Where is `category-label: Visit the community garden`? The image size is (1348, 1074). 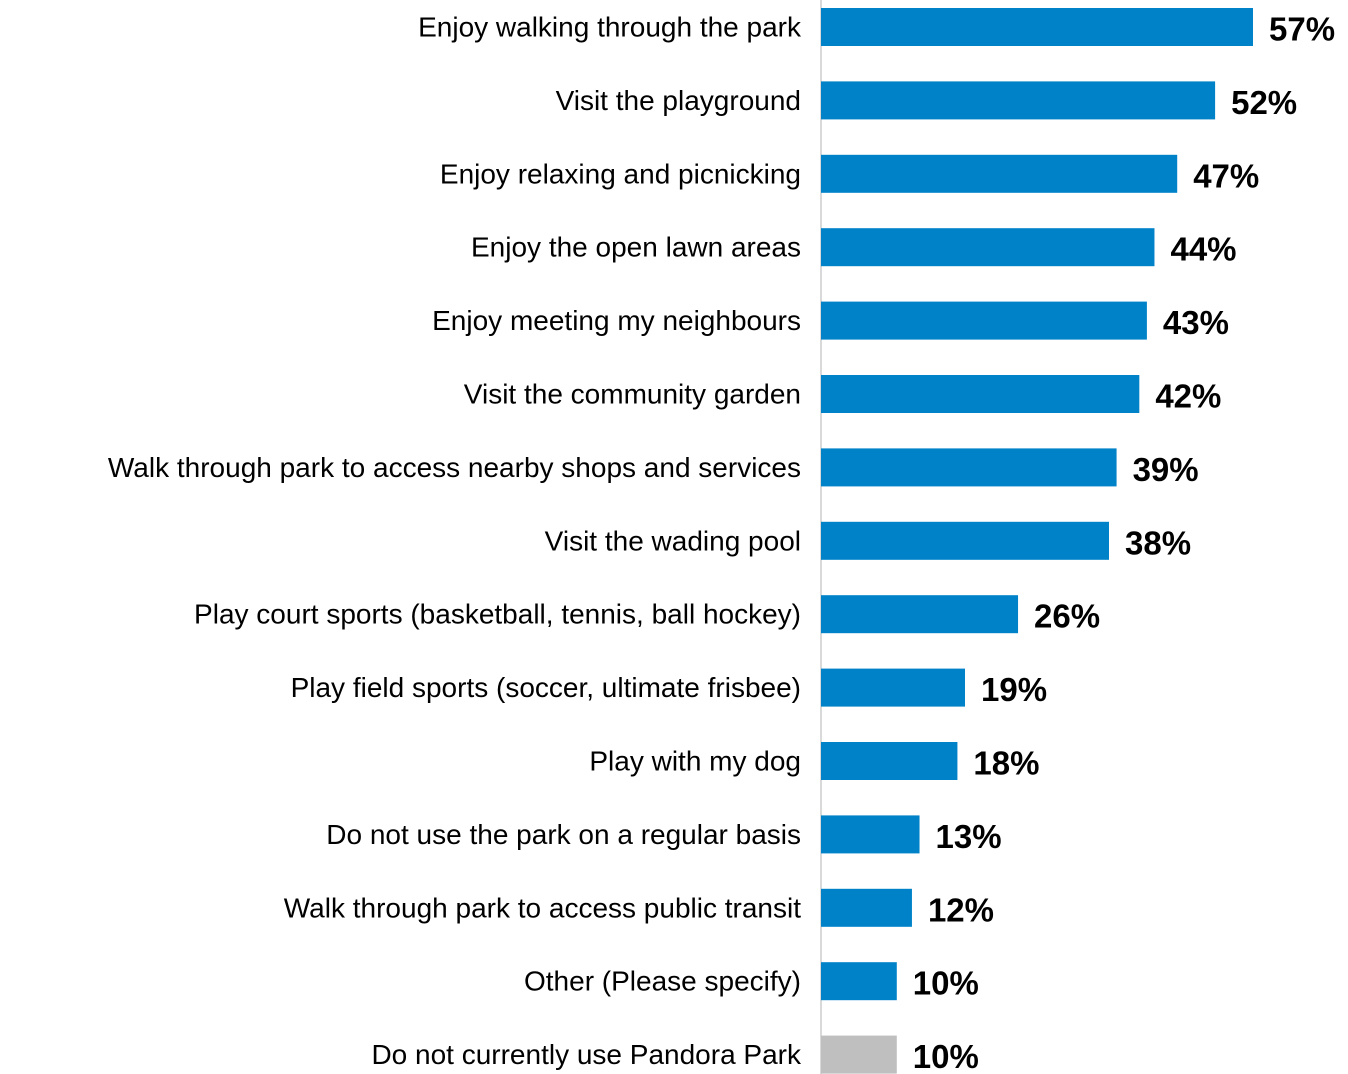
category-label: Visit the community garden is located at coordinates (632, 394).